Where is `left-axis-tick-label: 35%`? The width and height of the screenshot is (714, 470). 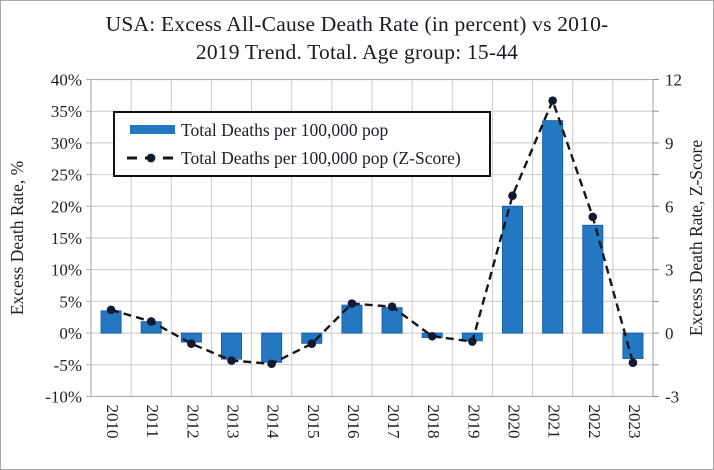 left-axis-tick-label: 35% is located at coordinates (66, 111).